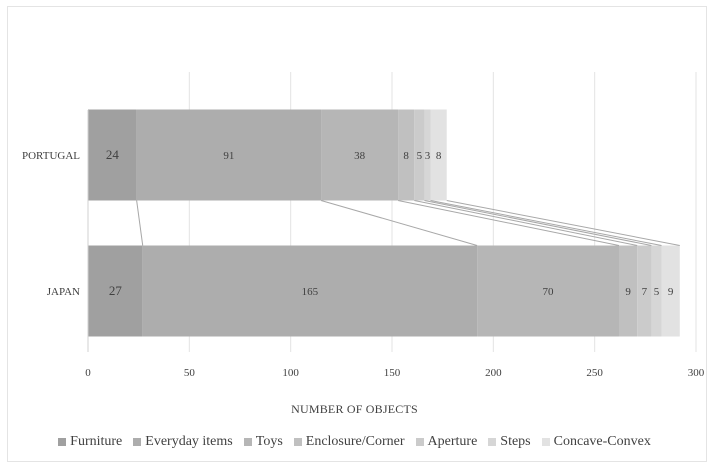  Describe the element at coordinates (452, 441) in the screenshot. I see `legend-label: Aperture` at that location.